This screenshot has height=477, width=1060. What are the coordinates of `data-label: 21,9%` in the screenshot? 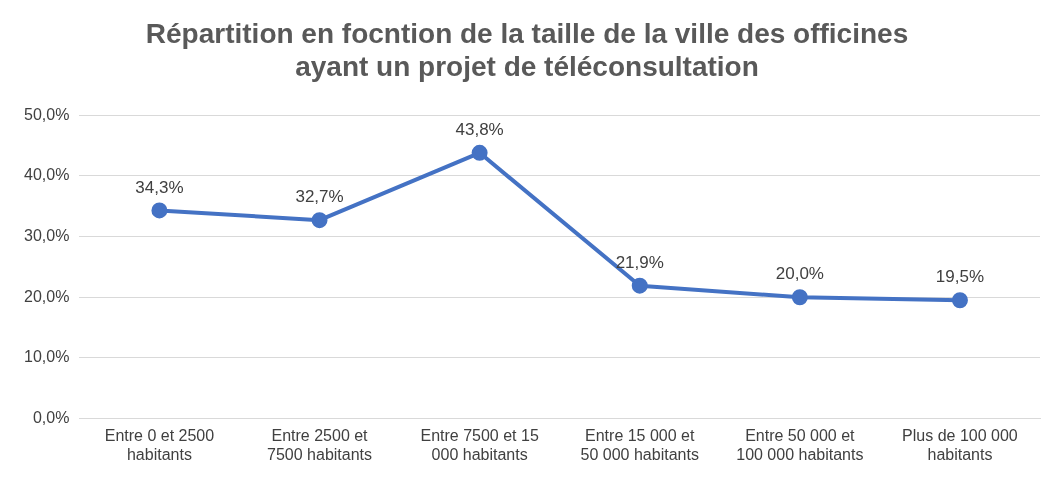 It's located at (639, 262).